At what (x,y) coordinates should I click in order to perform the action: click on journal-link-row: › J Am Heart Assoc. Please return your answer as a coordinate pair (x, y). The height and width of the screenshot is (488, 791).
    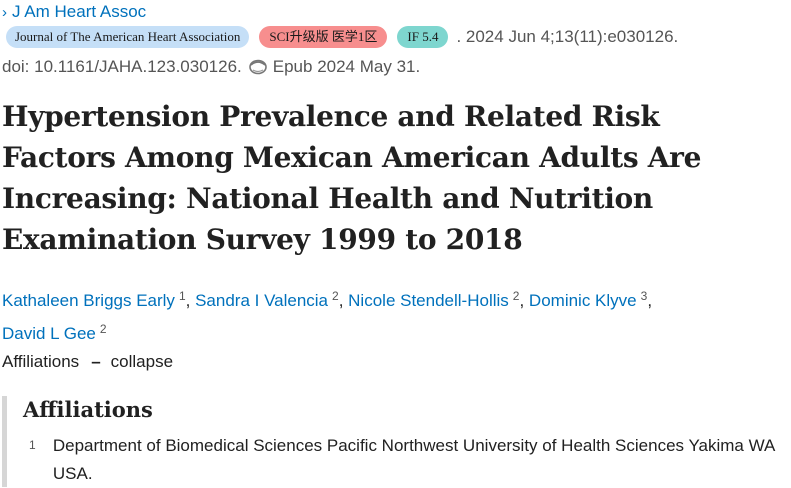
    Looking at the image, I should click on (74, 12).